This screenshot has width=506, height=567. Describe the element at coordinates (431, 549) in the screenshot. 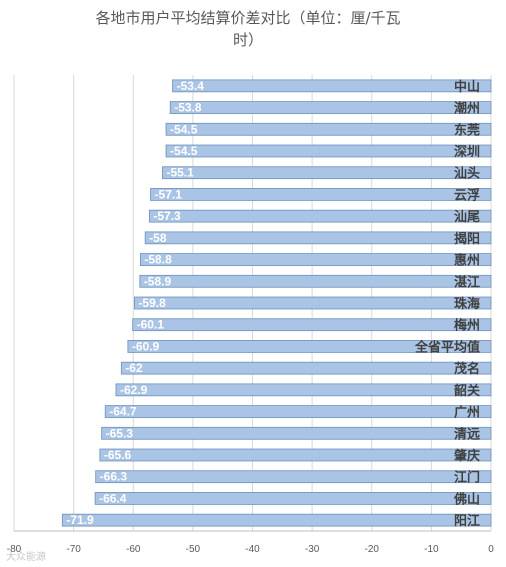

I see `x-tick-label: -10` at that location.